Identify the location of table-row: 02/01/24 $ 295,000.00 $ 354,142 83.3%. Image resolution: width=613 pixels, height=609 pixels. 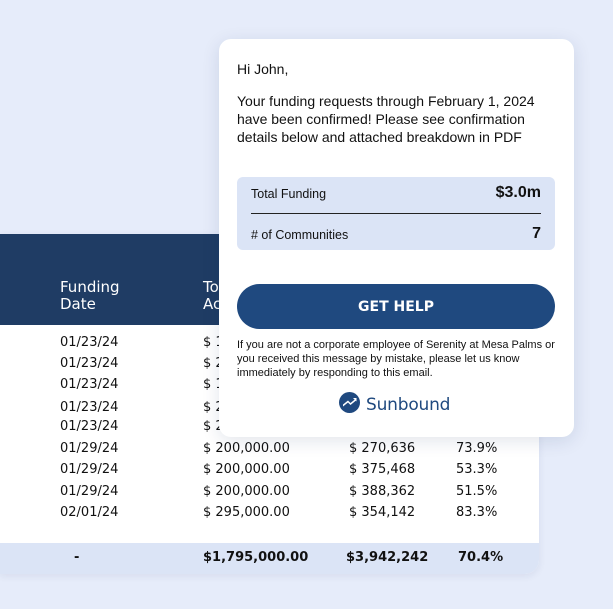
(269, 515).